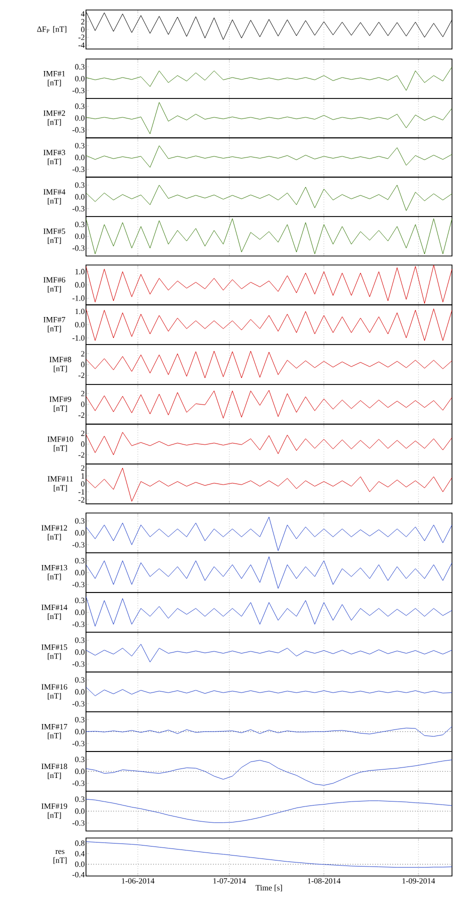 The width and height of the screenshot is (467, 909). What do you see at coordinates (60, 484) in the screenshot?
I see `y-axis-title: IMF#11 [nT]` at bounding box center [60, 484].